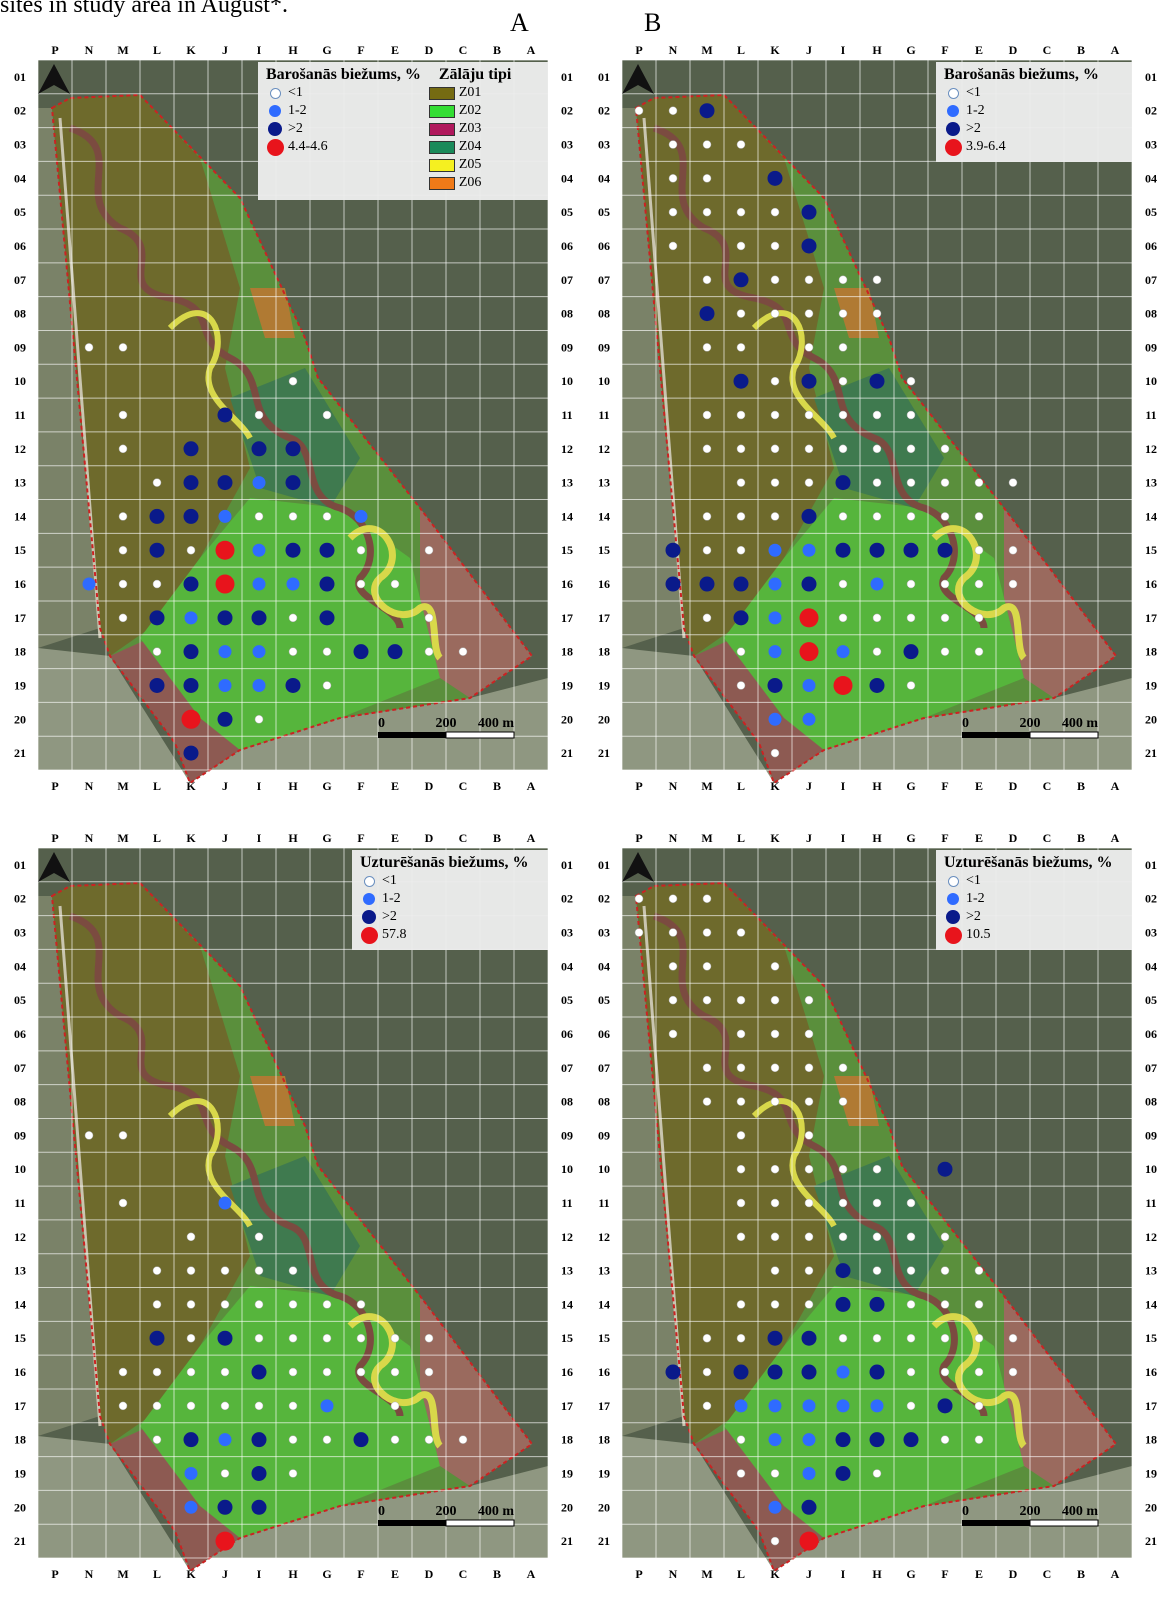 This screenshot has height=1616, width=1171. Describe the element at coordinates (444, 862) in the screenshot. I see `legend-title: Uzturēšanās biežums, %` at that location.